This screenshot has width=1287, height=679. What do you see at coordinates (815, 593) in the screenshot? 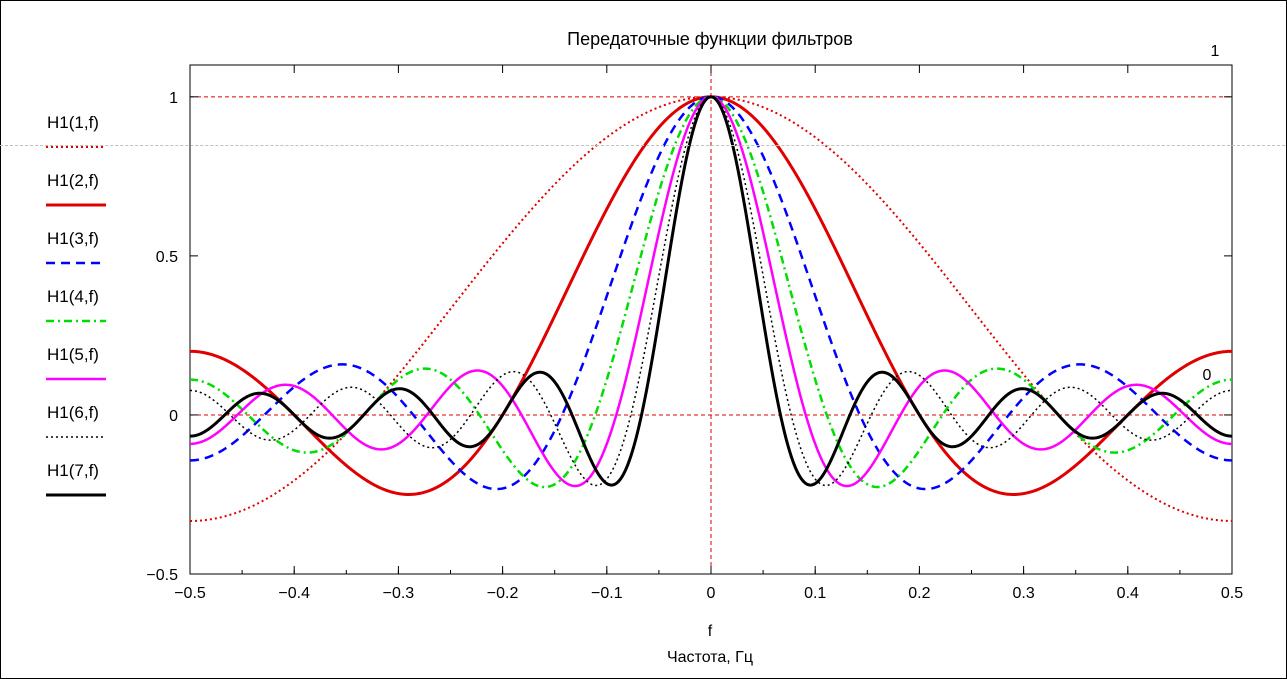
I see `x-tick-label-6: 0.1` at bounding box center [815, 593].